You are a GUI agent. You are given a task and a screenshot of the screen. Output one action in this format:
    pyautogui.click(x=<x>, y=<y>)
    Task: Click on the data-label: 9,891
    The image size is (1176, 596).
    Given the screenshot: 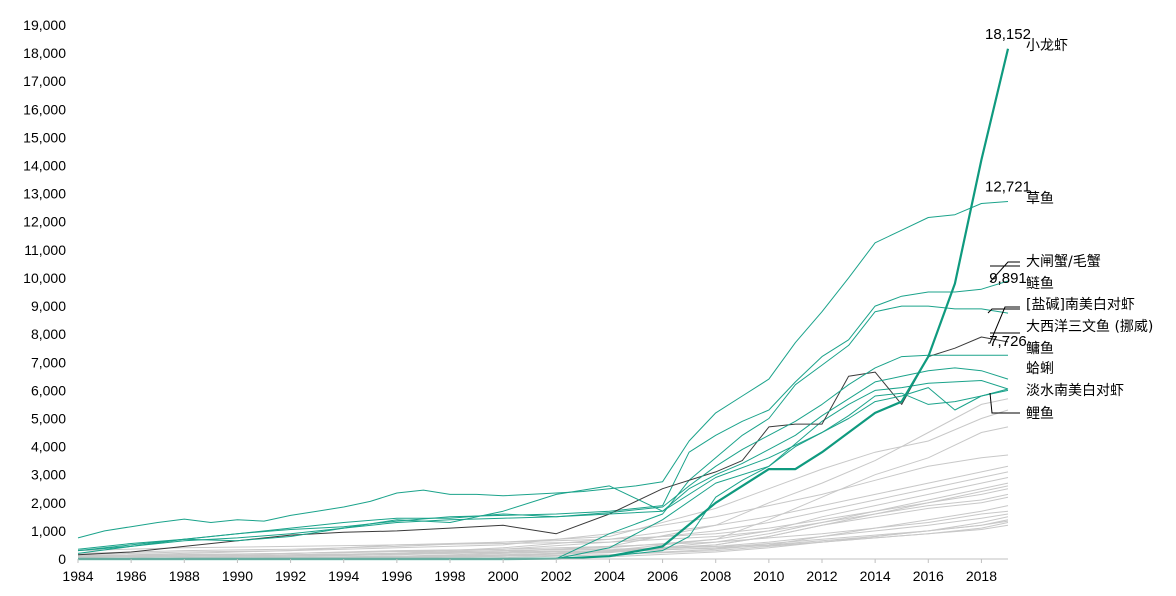 What is the action you would take?
    pyautogui.click(x=1008, y=278)
    